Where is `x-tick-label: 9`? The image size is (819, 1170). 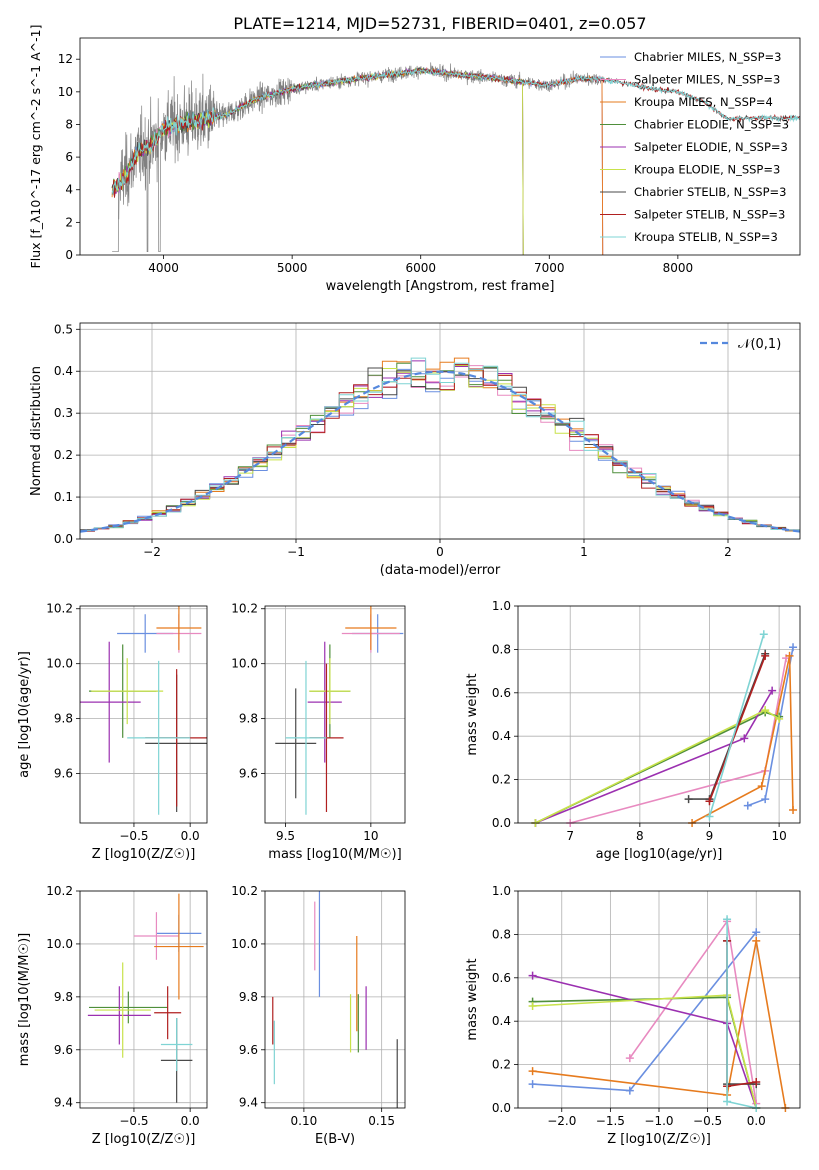
x-tick-label: 9 is located at coordinates (710, 836).